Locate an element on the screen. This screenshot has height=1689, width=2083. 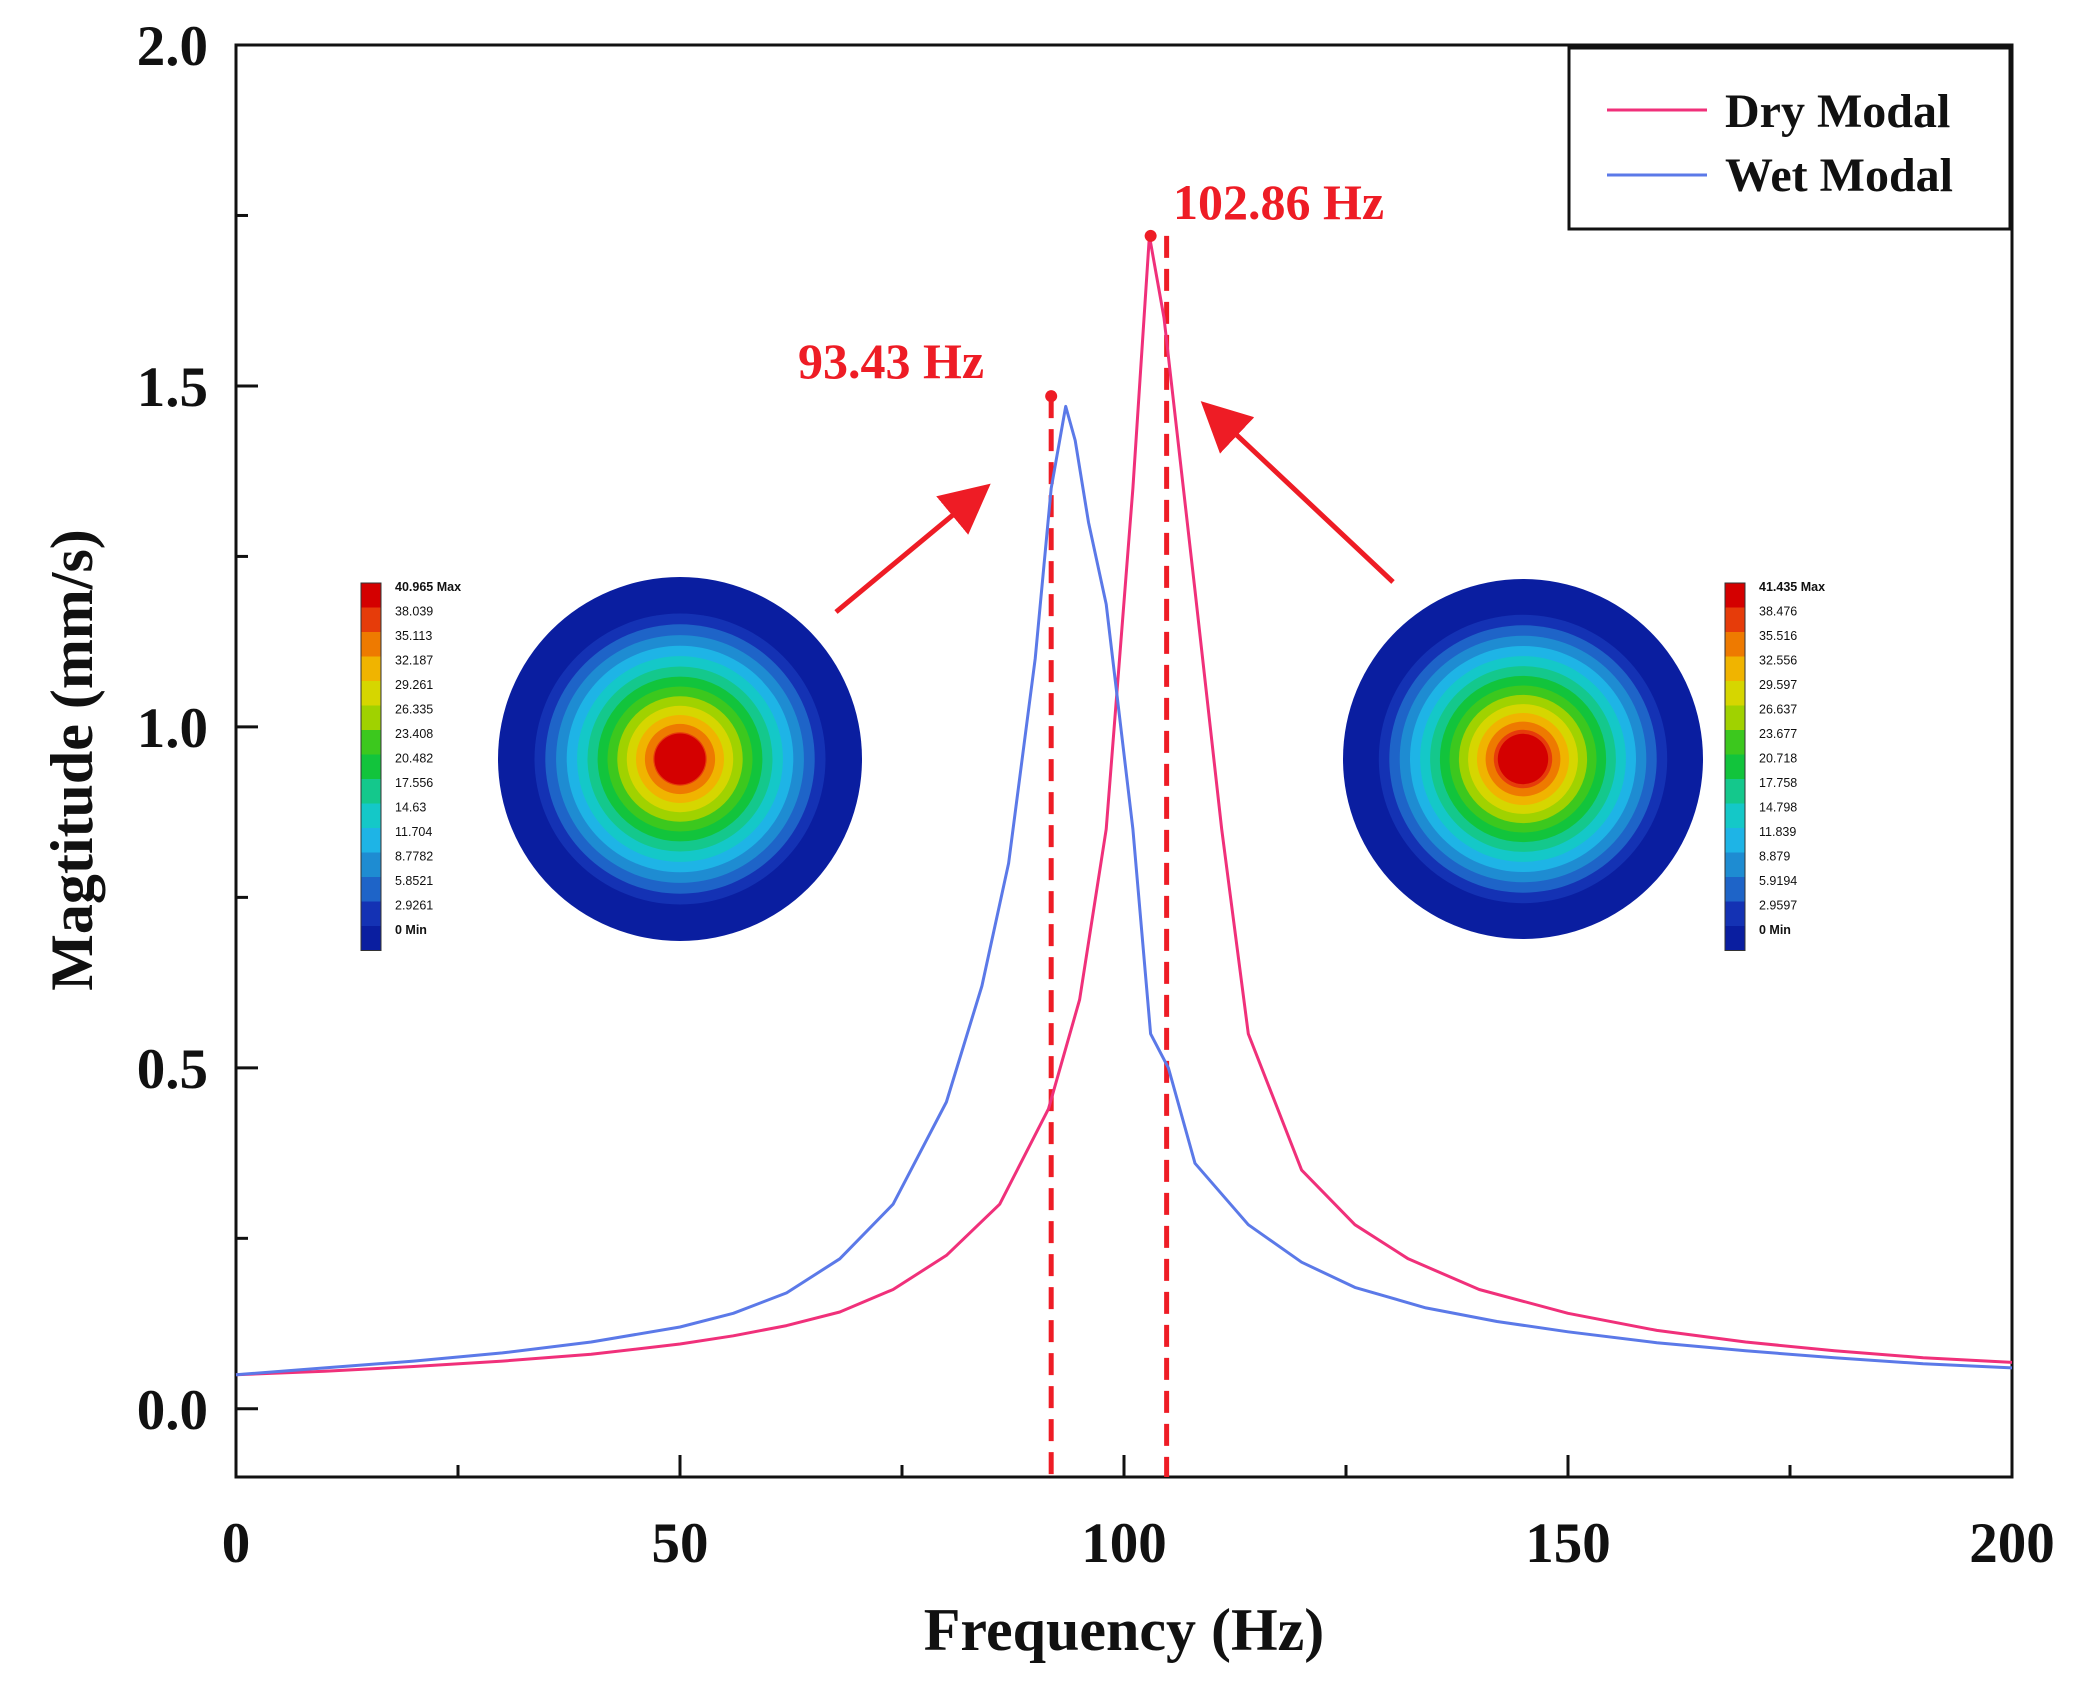
peak-reference-lines is located at coordinates (1109, 856).